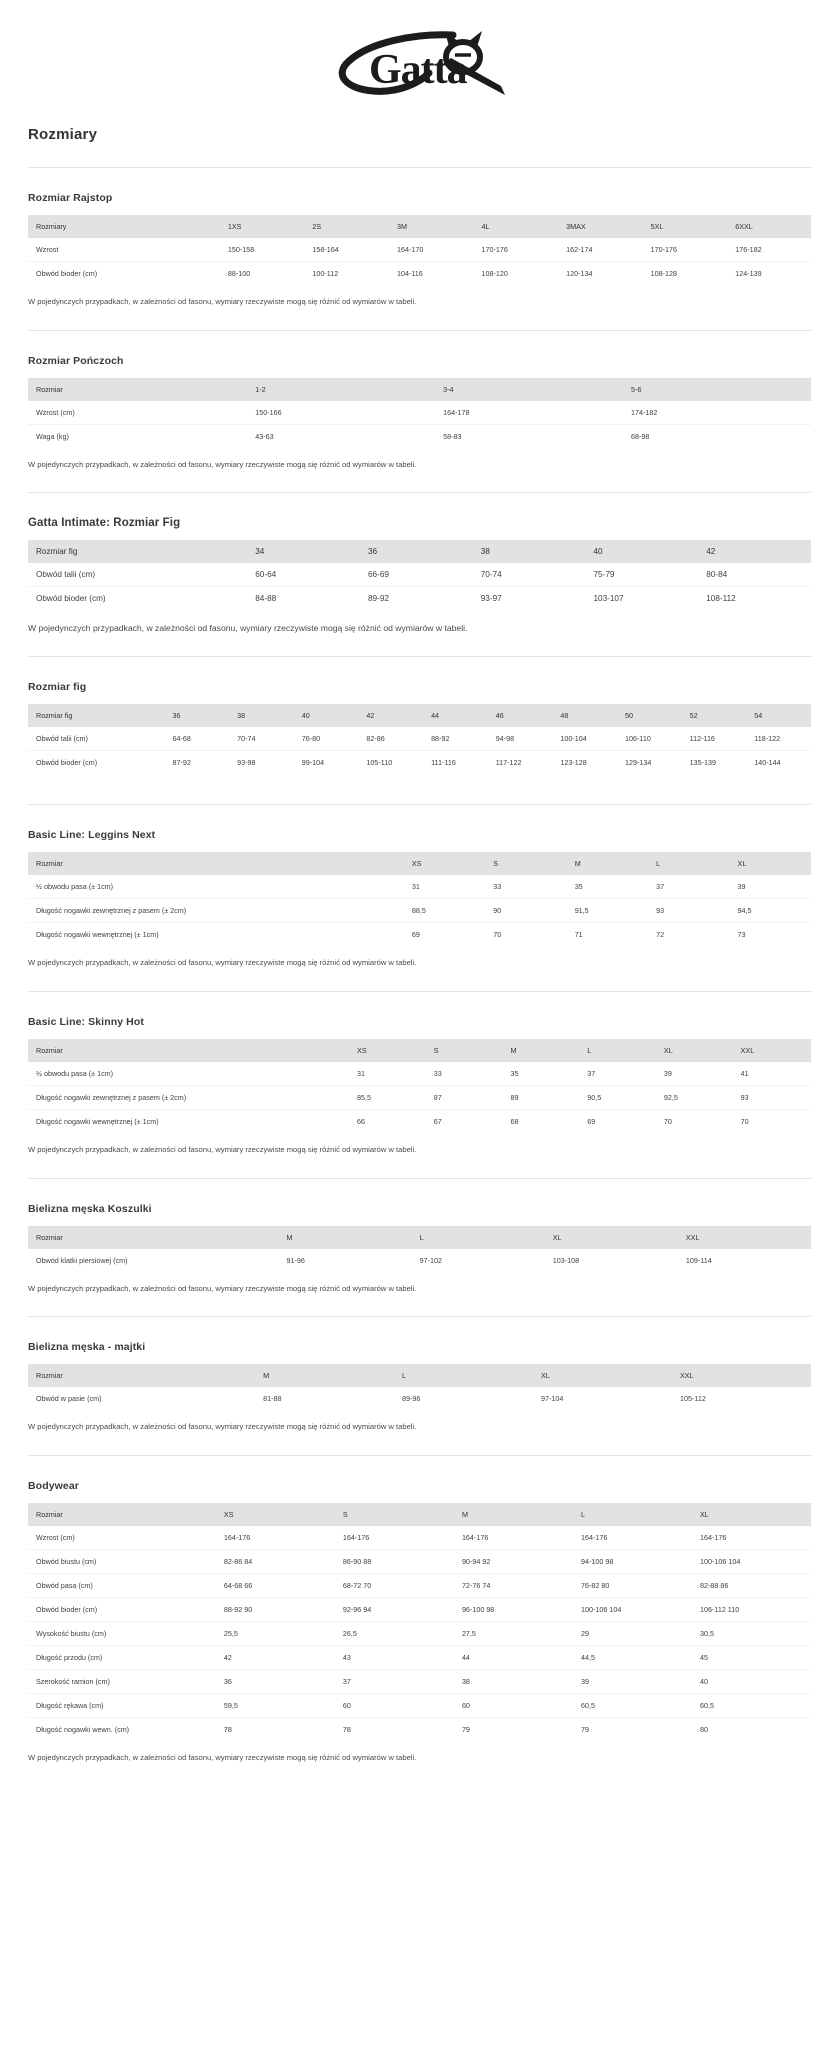 This screenshot has width=839, height=2045. What do you see at coordinates (104, 523) in the screenshot?
I see `section-title: Gatta Intimate: Rozmiar Fig` at bounding box center [104, 523].